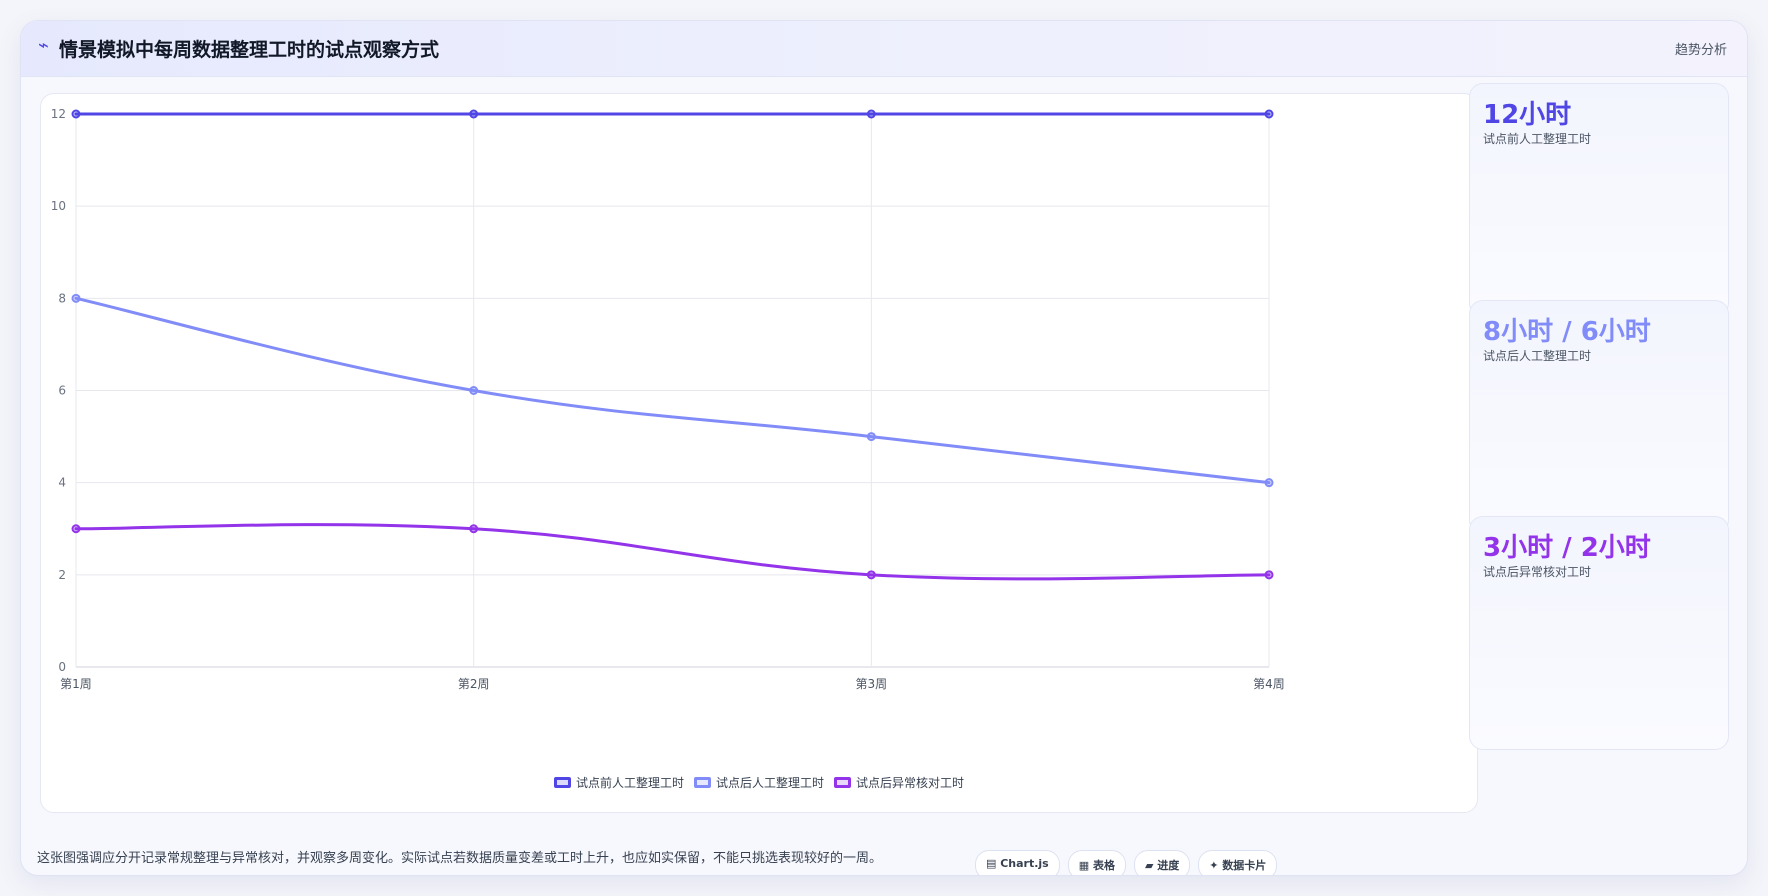 This screenshot has width=1768, height=896. I want to click on chip-table: ▦ 表格, so click(1096, 862).